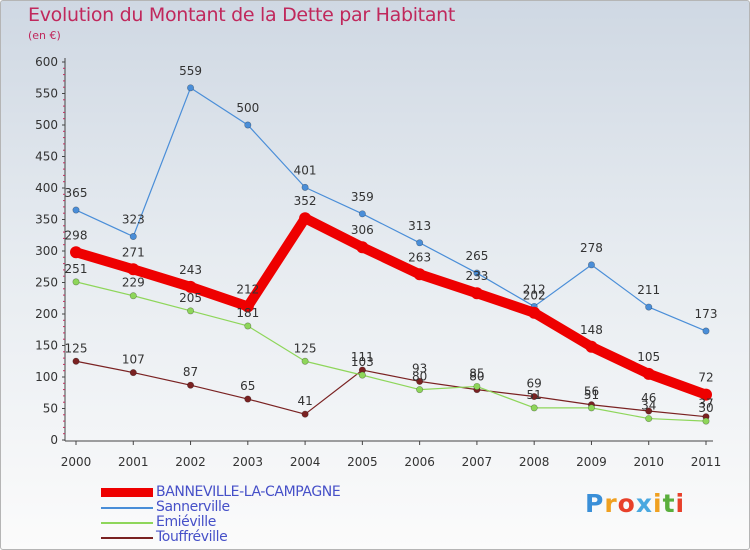 The image size is (750, 550). Describe the element at coordinates (362, 362) in the screenshot. I see `data-label-emi-ville: 103` at that location.